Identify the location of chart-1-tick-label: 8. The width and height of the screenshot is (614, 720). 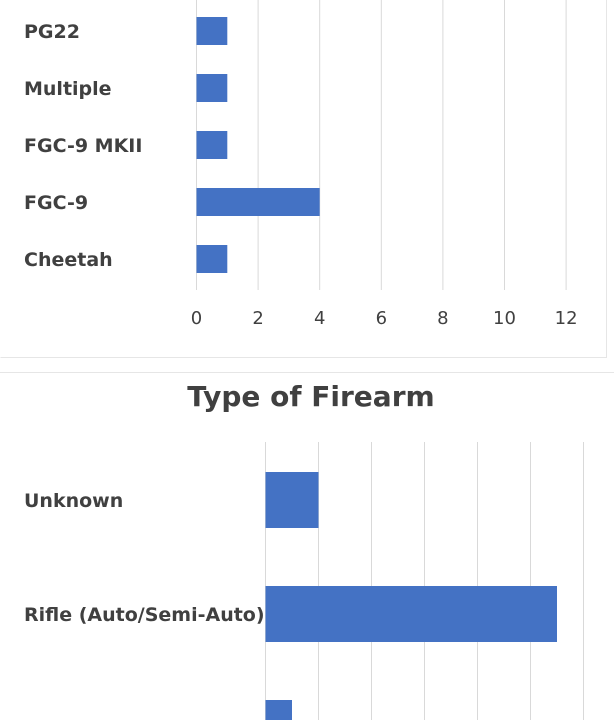
(442, 318).